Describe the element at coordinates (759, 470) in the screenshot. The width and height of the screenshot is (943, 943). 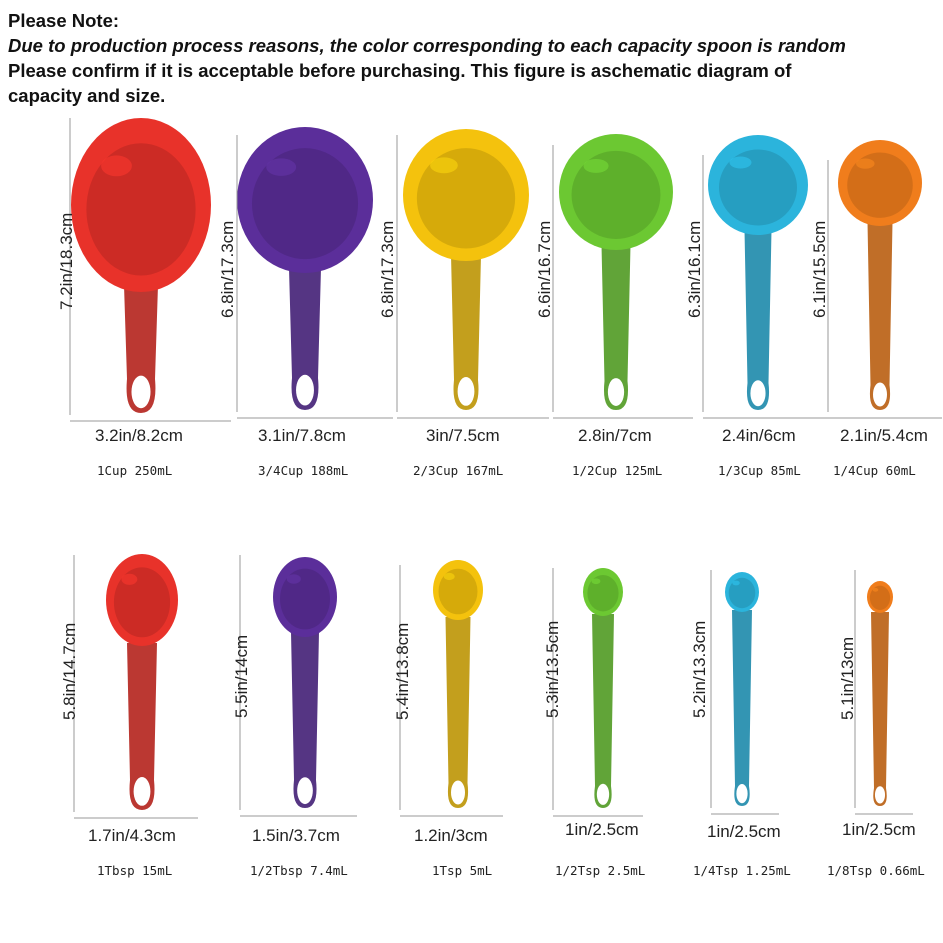
I see `cup-capacity-label: 1/3Cup 85mL` at that location.